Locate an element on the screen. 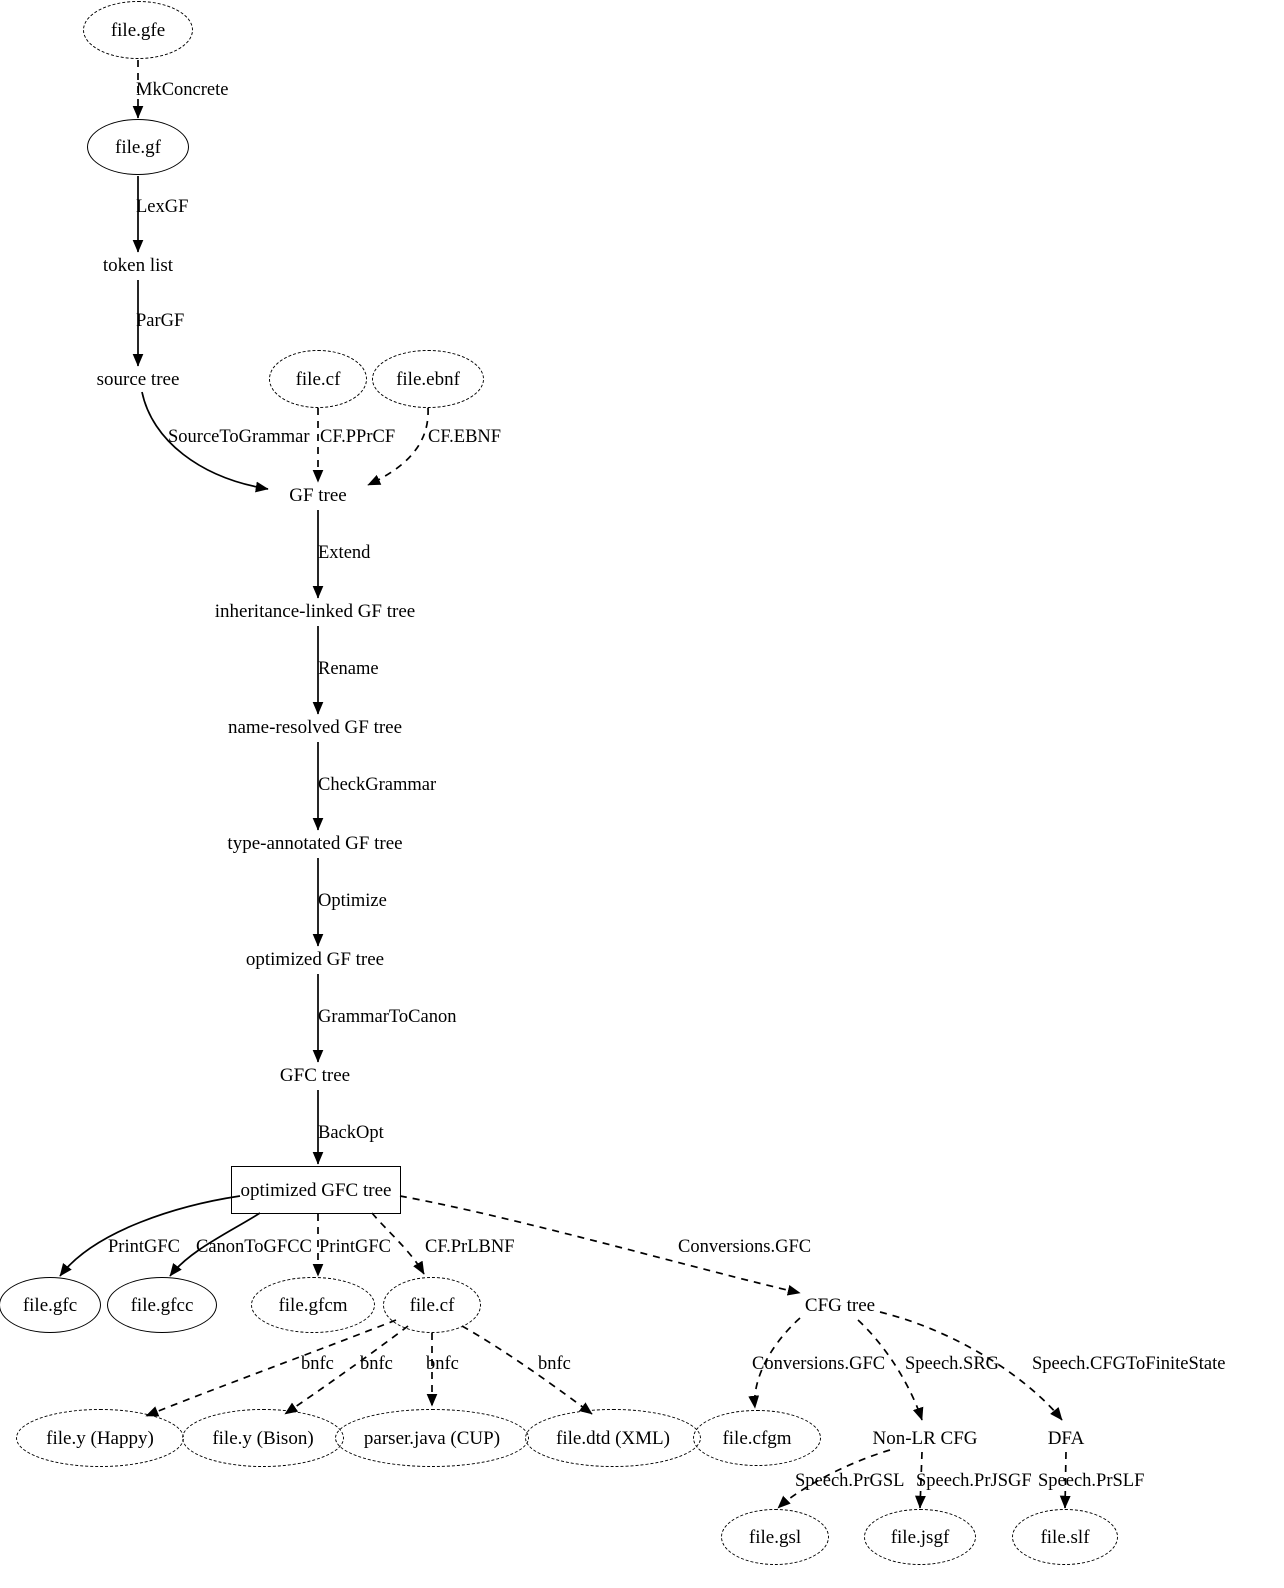 The image size is (1284, 1588). node-file-cf-low: file.cf is located at coordinates (432, 1305).